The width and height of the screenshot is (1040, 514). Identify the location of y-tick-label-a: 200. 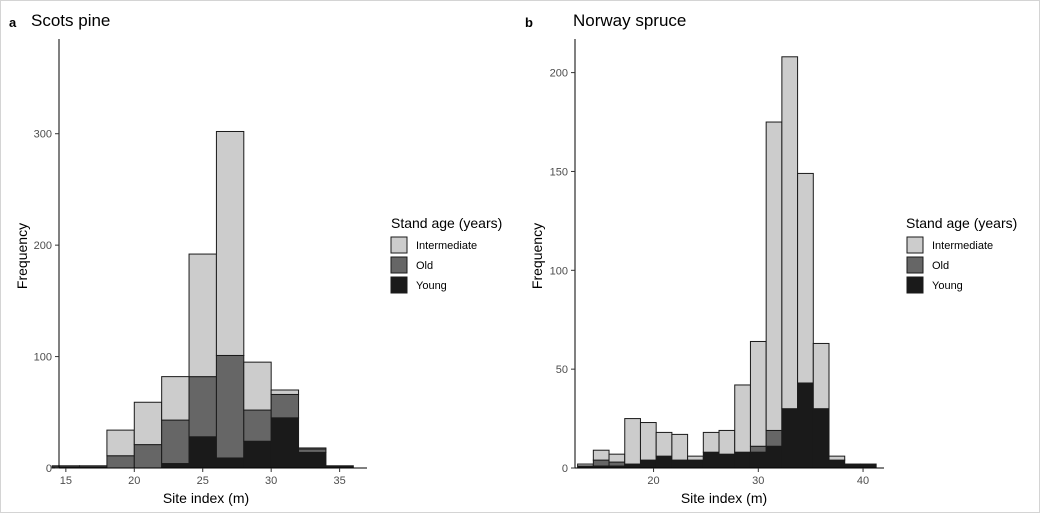
(43, 246).